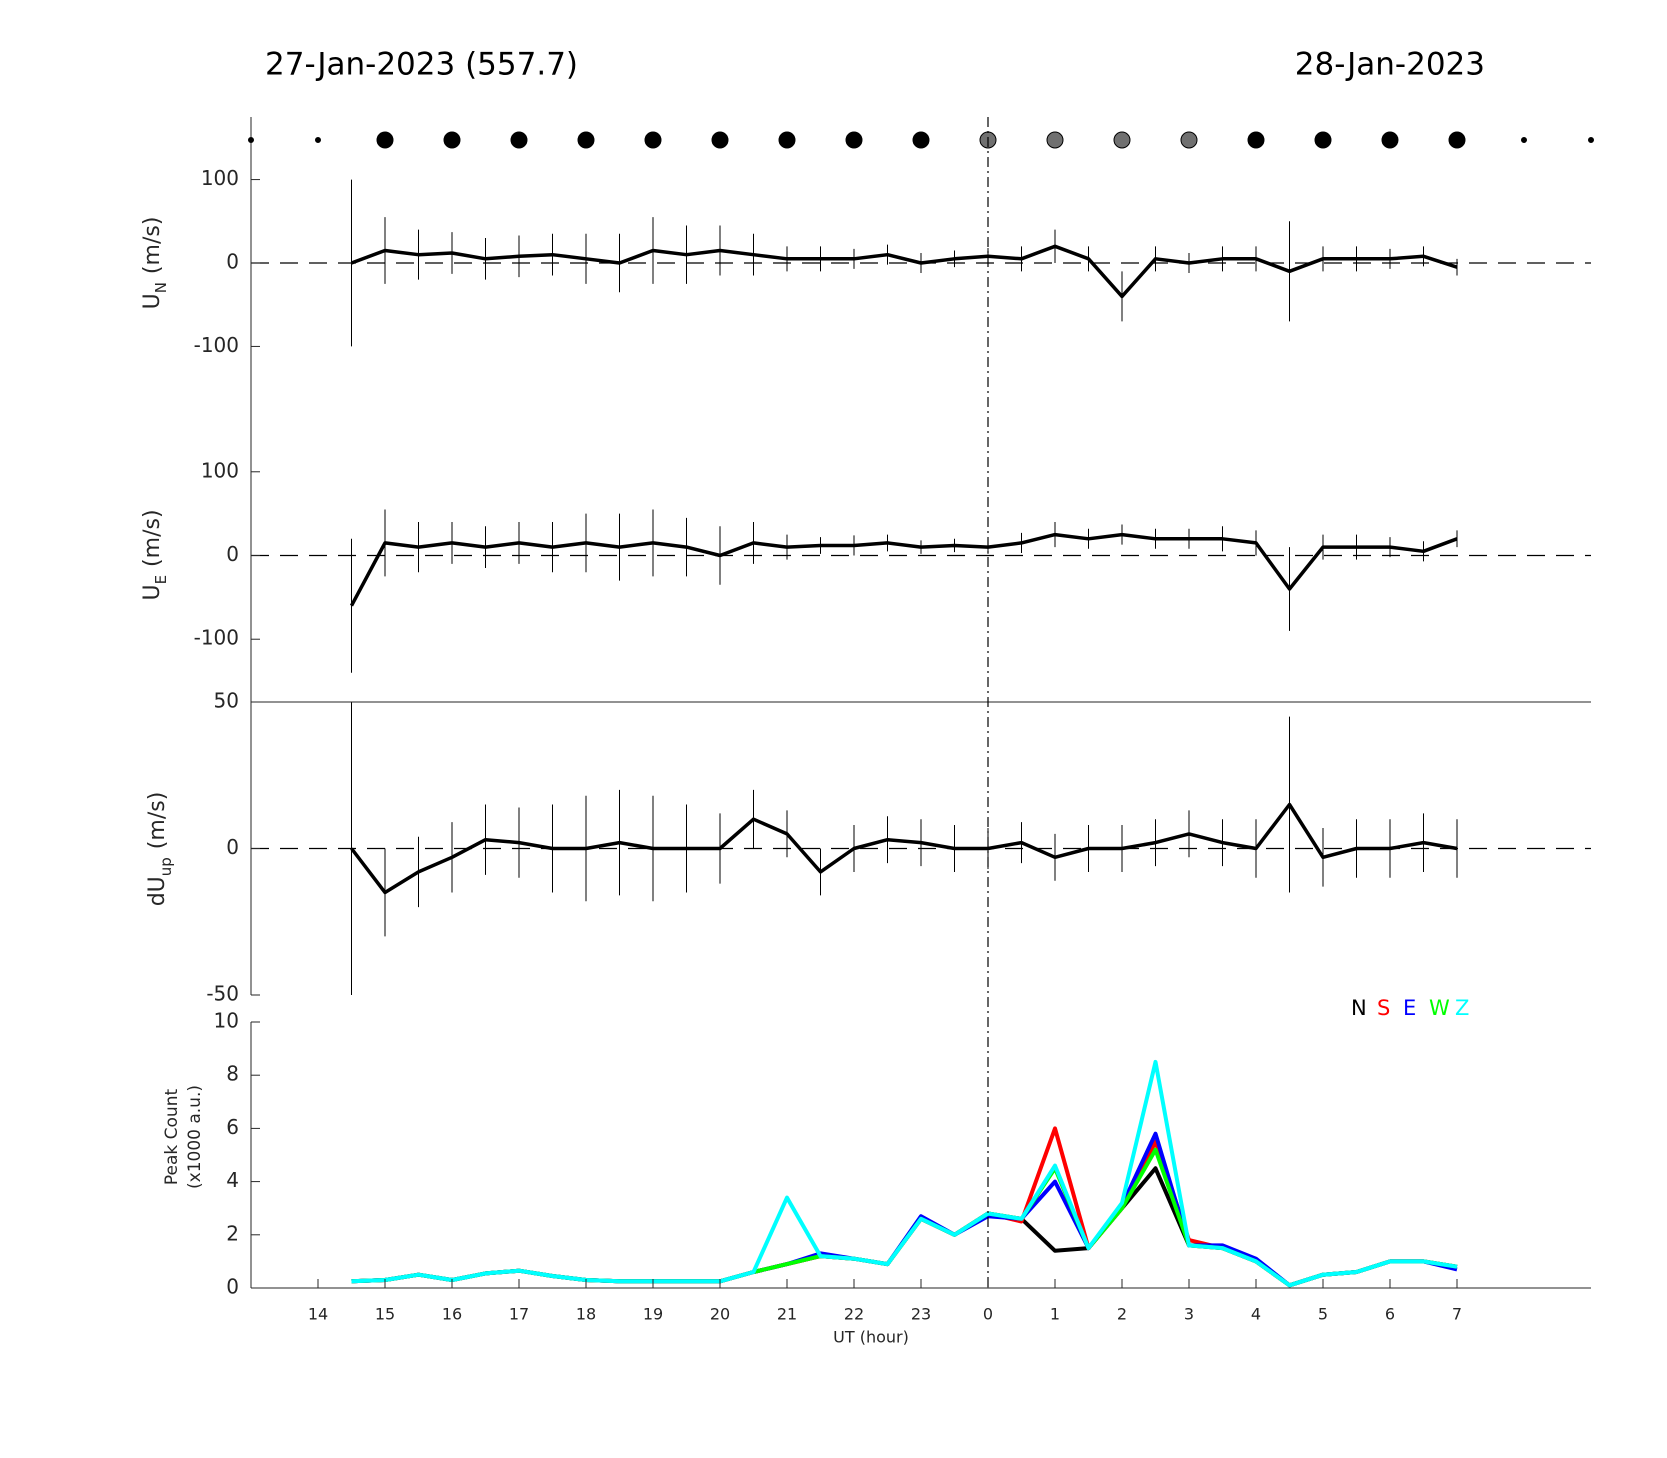 This screenshot has width=1667, height=1458. What do you see at coordinates (1457, 1314) in the screenshot?
I see `x-tick-label: 7` at bounding box center [1457, 1314].